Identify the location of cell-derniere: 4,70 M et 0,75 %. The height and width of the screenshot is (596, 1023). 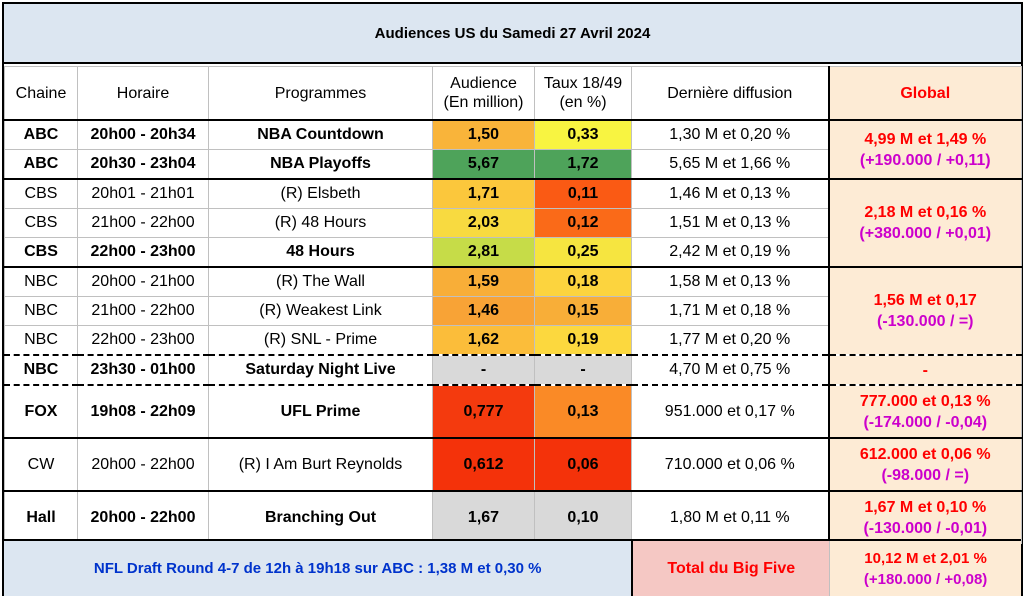
(730, 370).